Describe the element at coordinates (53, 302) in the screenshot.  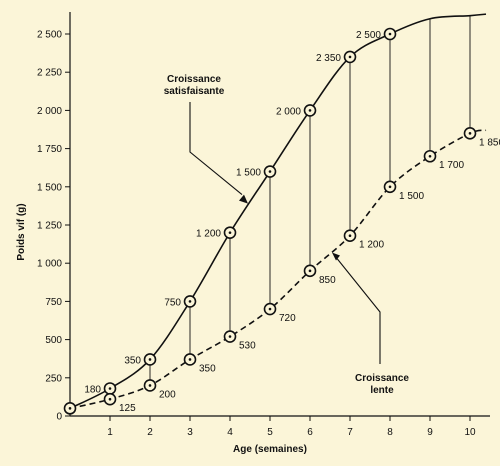
I see `y-tick-label: 750` at that location.